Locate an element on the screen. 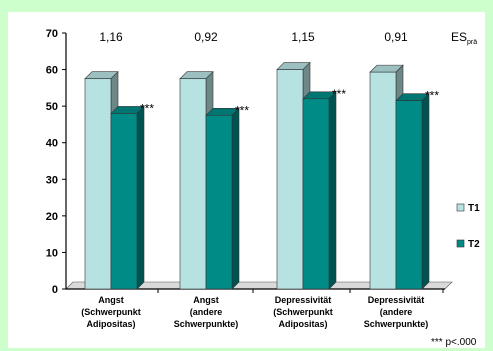  legend-label-t1: T1 is located at coordinates (474, 208).